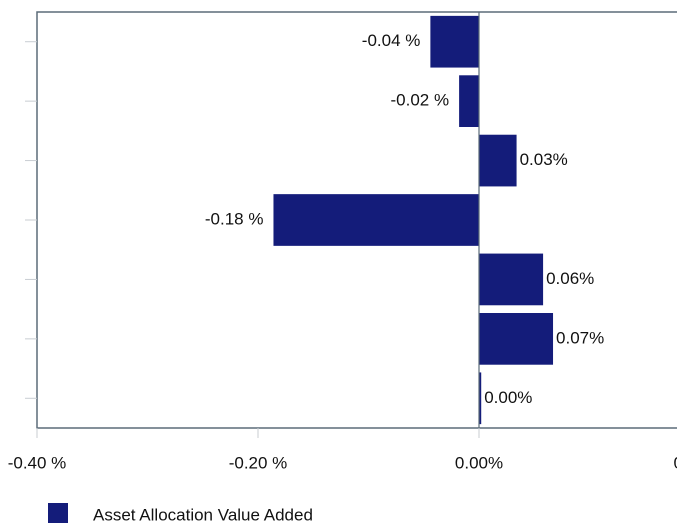 This screenshot has width=677, height=530. Describe the element at coordinates (544, 159) in the screenshot. I see `value-label: 0.03%` at that location.